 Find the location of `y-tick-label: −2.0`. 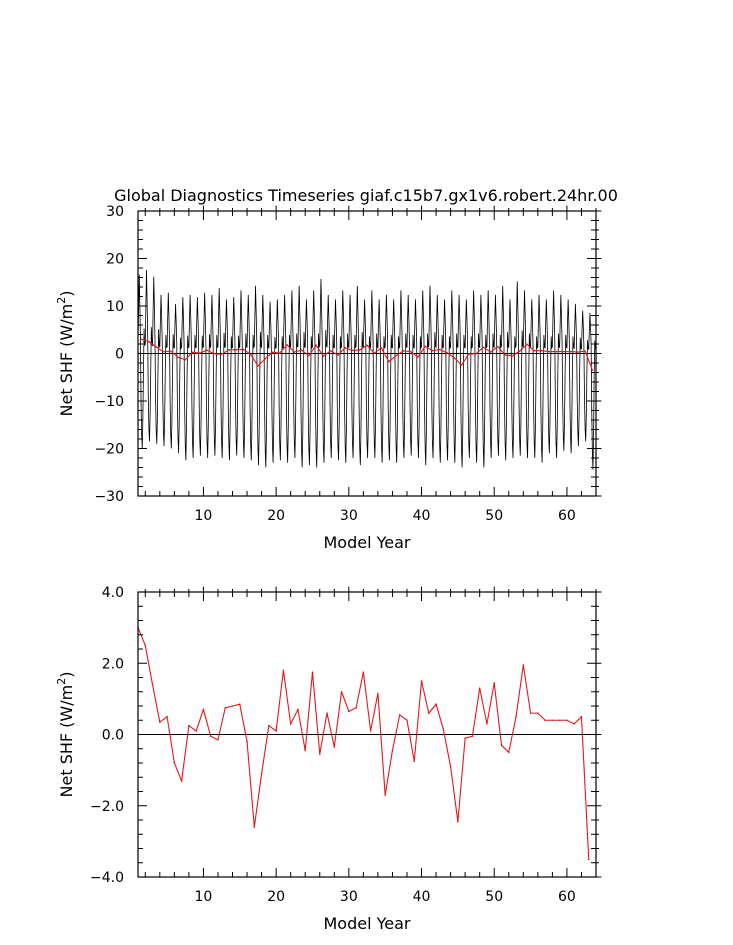

y-tick-label: −2.0 is located at coordinates (107, 807).